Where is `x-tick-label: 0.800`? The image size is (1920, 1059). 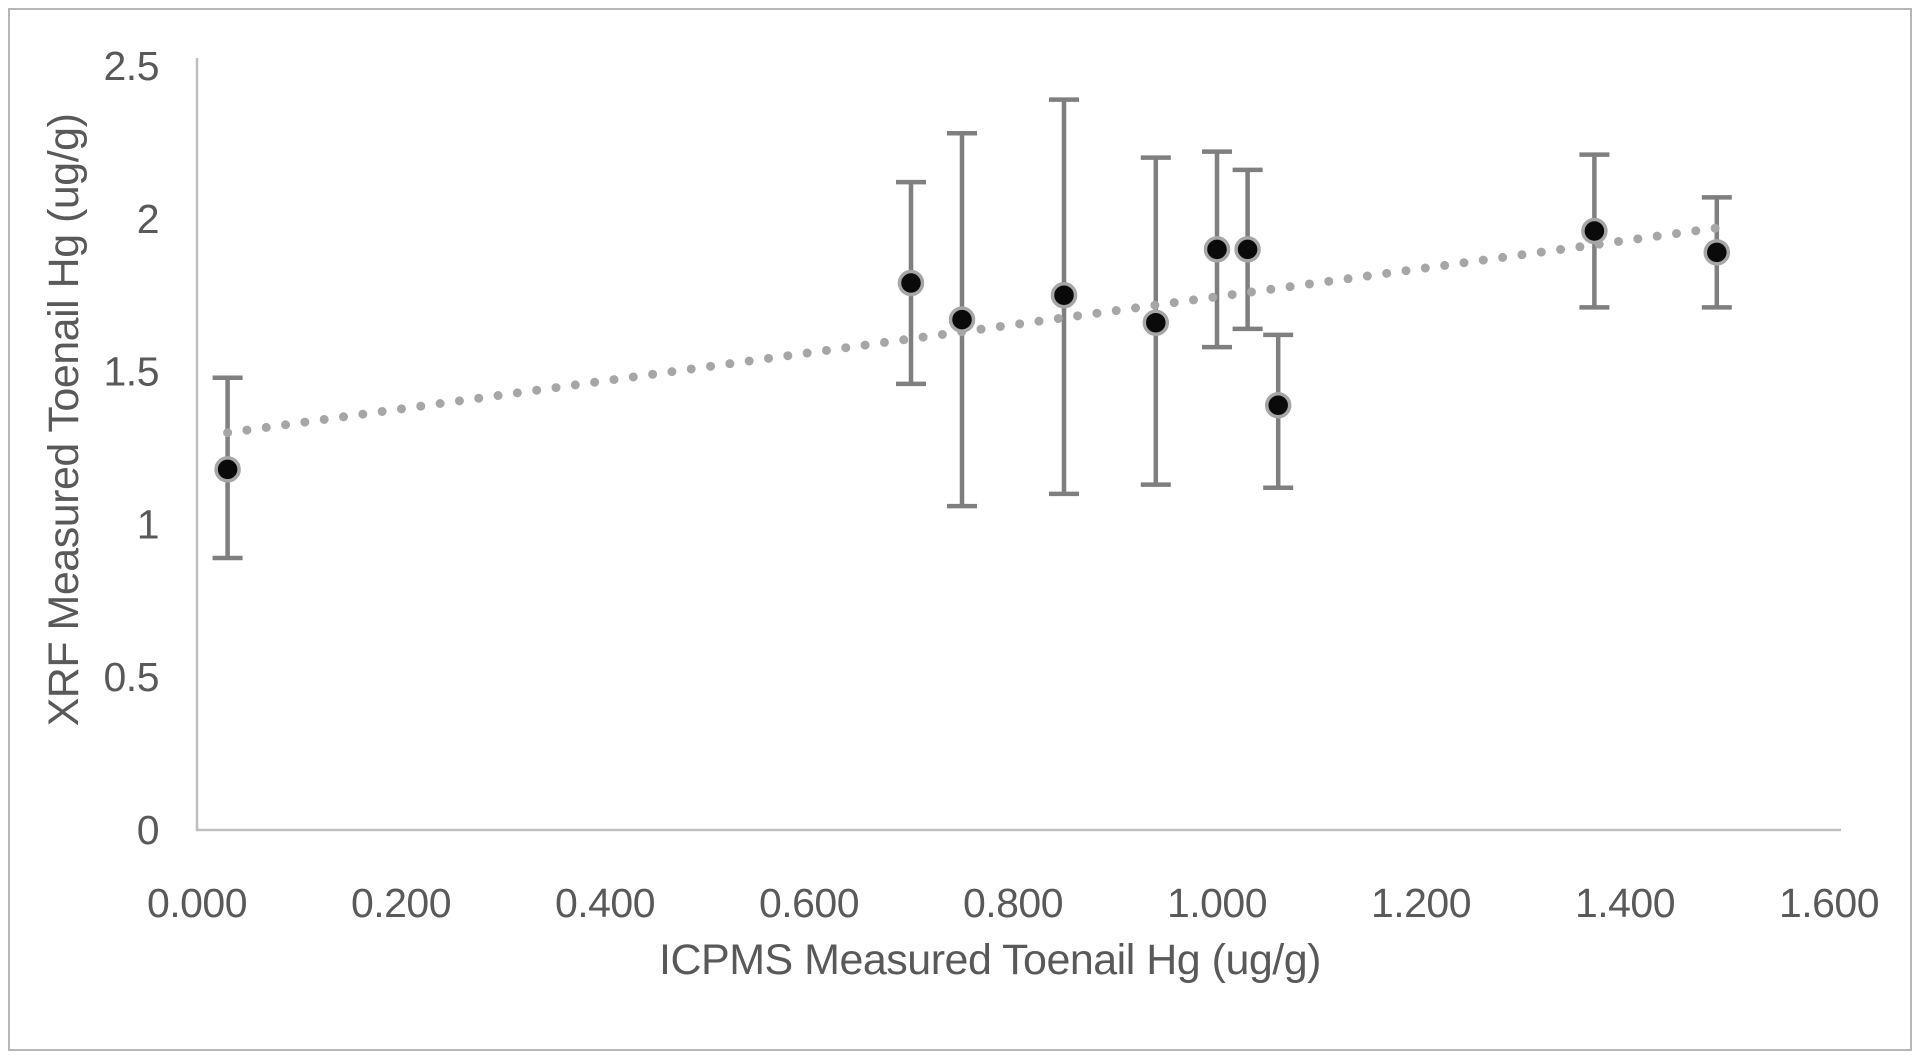 x-tick-label: 0.800 is located at coordinates (1013, 903).